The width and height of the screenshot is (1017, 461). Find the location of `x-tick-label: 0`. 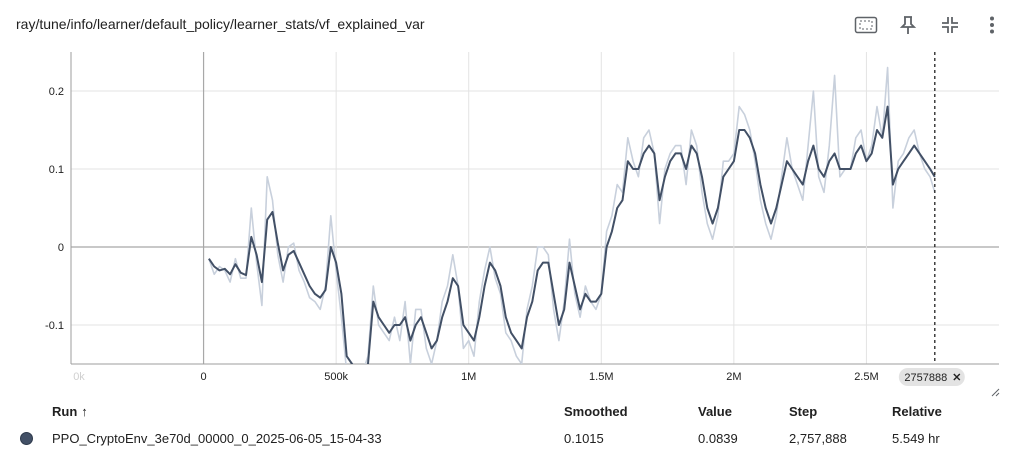

x-tick-label: 0 is located at coordinates (204, 377).